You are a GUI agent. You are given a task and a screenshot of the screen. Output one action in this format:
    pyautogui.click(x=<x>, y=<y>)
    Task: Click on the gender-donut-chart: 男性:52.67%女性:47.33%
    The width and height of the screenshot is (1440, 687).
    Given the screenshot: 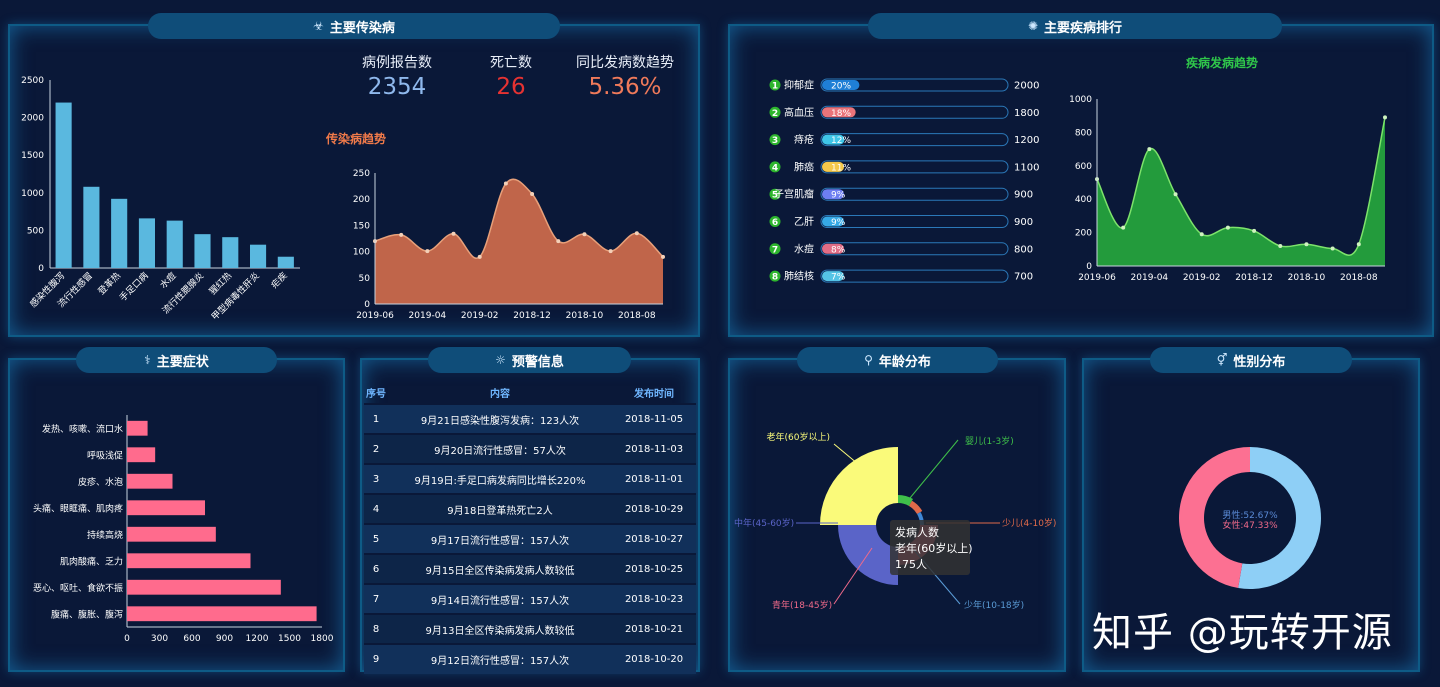 What is the action you would take?
    pyautogui.click(x=1250, y=518)
    